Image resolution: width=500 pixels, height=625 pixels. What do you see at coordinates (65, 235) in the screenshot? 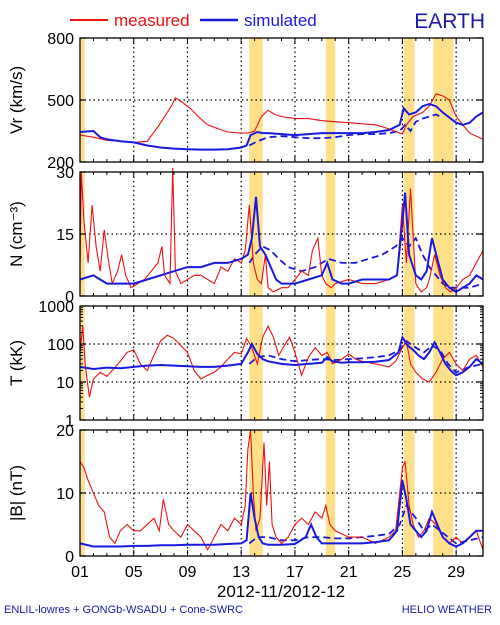
I see `y-tick-label: 15` at bounding box center [65, 235].